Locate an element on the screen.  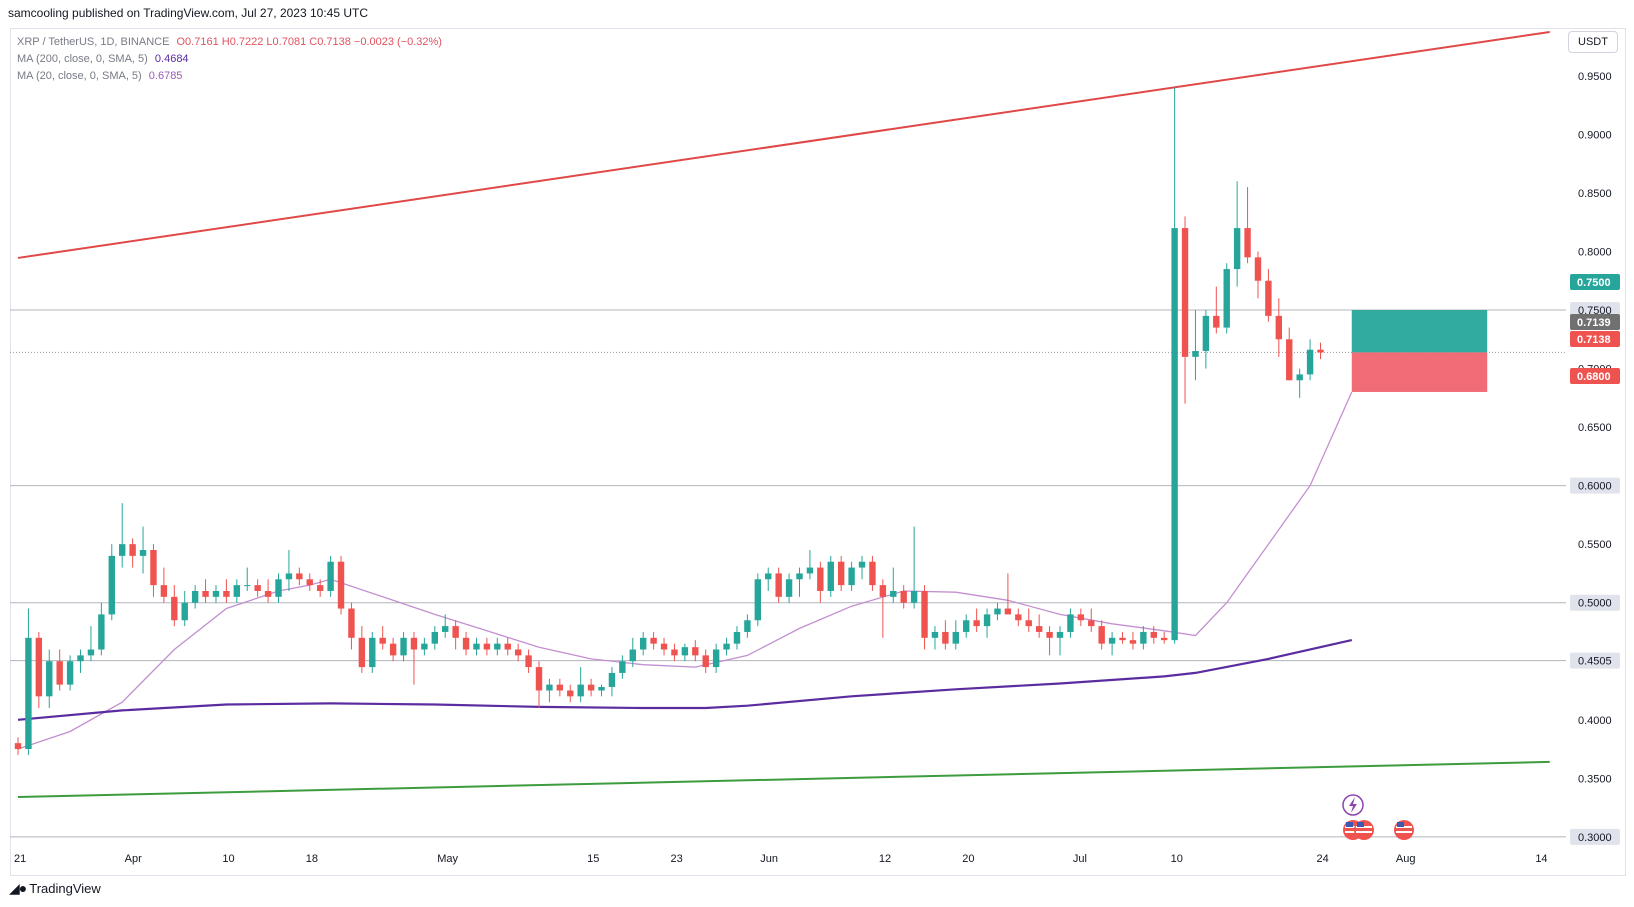
x-tick-label: 20 is located at coordinates (968, 859).